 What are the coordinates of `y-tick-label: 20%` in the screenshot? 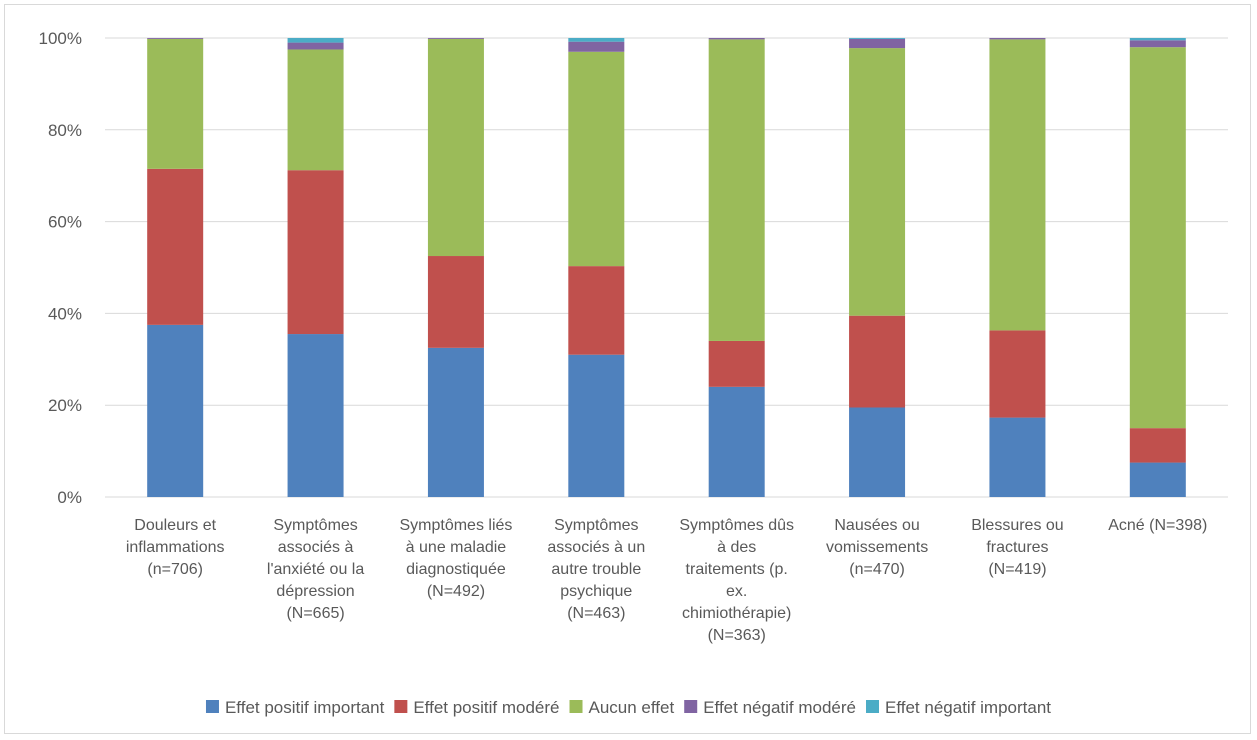 It's located at (65, 405).